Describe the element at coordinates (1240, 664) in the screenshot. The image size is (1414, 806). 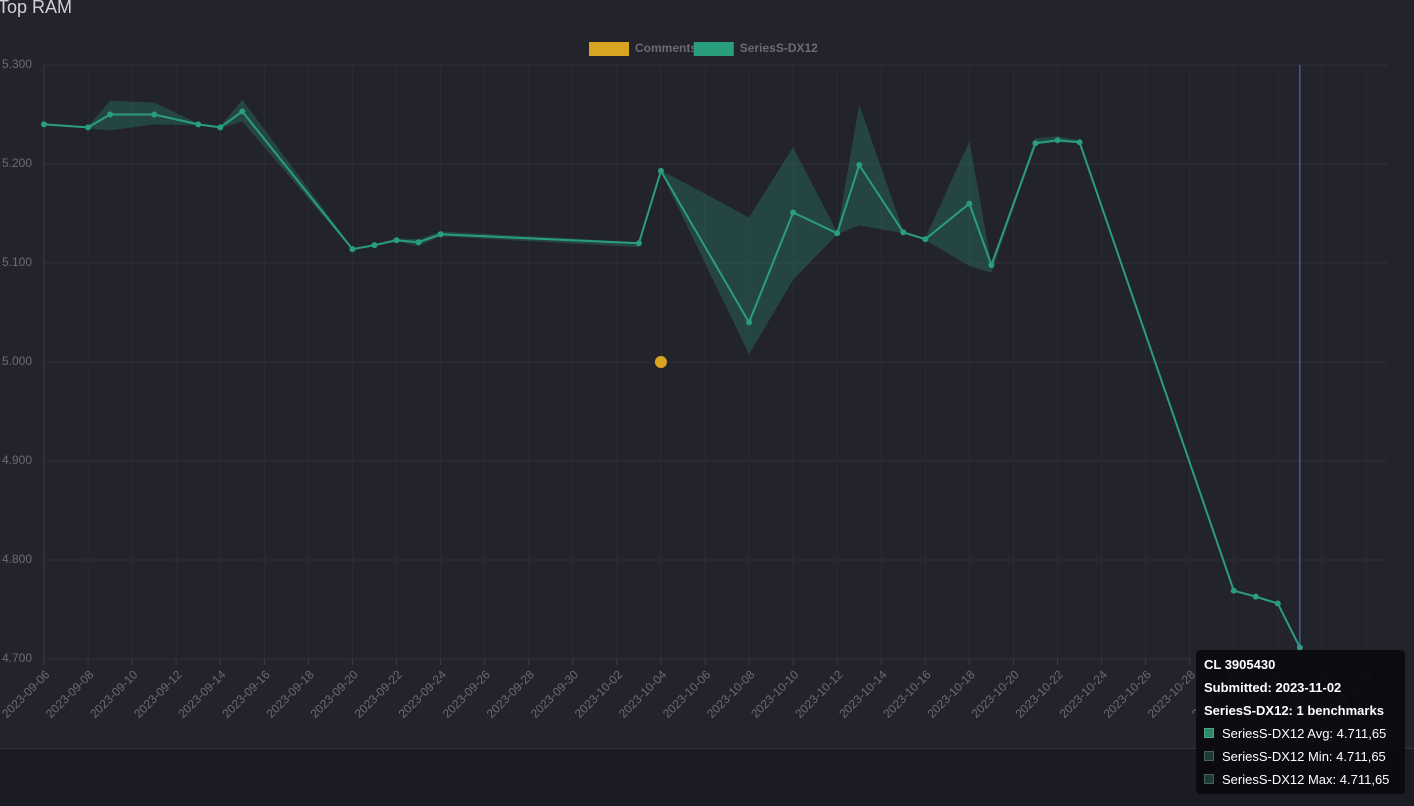
I see `tooltip-title: CL 3905430` at that location.